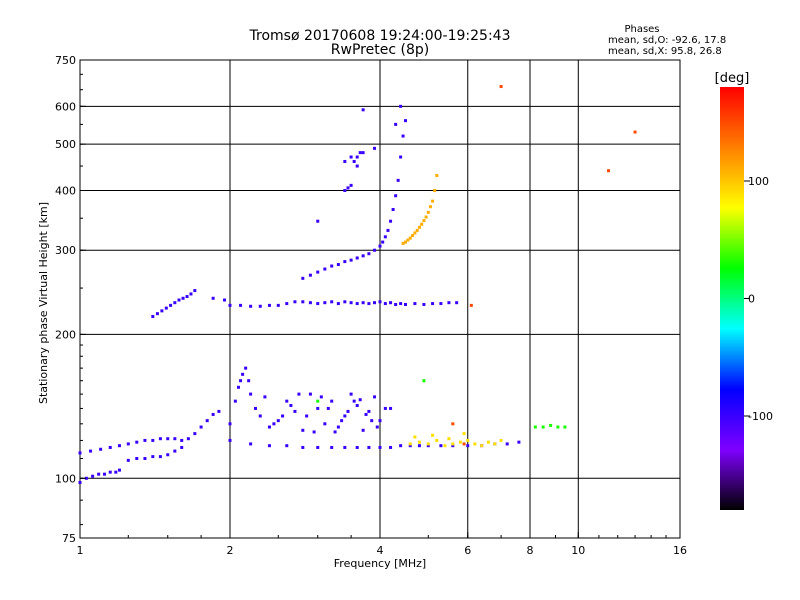 This screenshot has height=600, width=800. I want to click on x-tick-label: 4, so click(380, 550).